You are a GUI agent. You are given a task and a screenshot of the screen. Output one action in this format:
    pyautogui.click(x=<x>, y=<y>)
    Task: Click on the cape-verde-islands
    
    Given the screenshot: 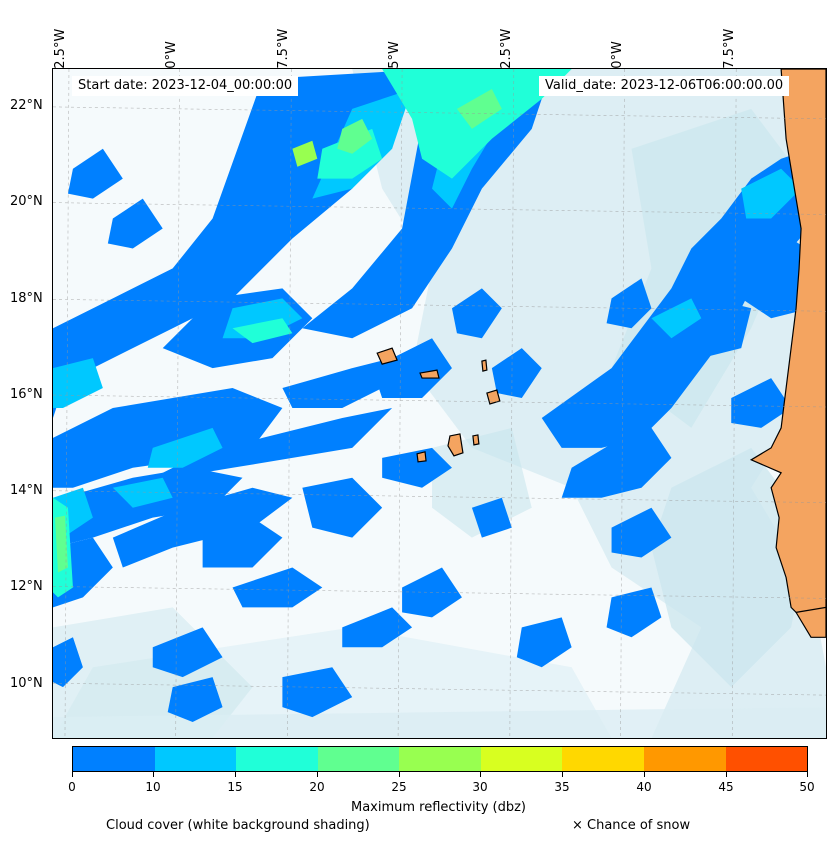 What is the action you would take?
    pyautogui.click(x=438, y=405)
    